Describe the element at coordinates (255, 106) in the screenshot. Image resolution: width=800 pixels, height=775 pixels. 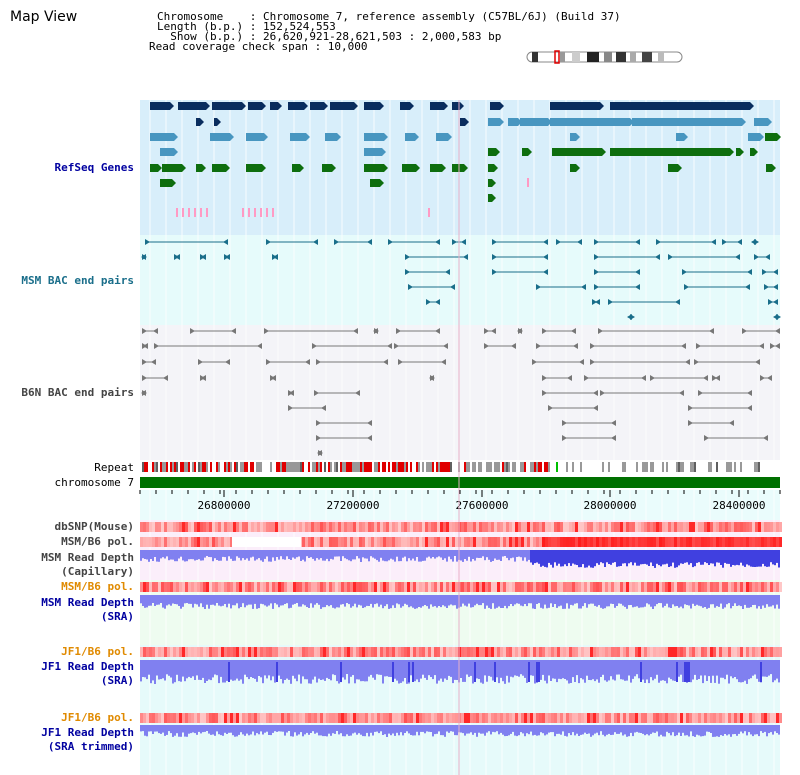
I see `gene-block` at that location.